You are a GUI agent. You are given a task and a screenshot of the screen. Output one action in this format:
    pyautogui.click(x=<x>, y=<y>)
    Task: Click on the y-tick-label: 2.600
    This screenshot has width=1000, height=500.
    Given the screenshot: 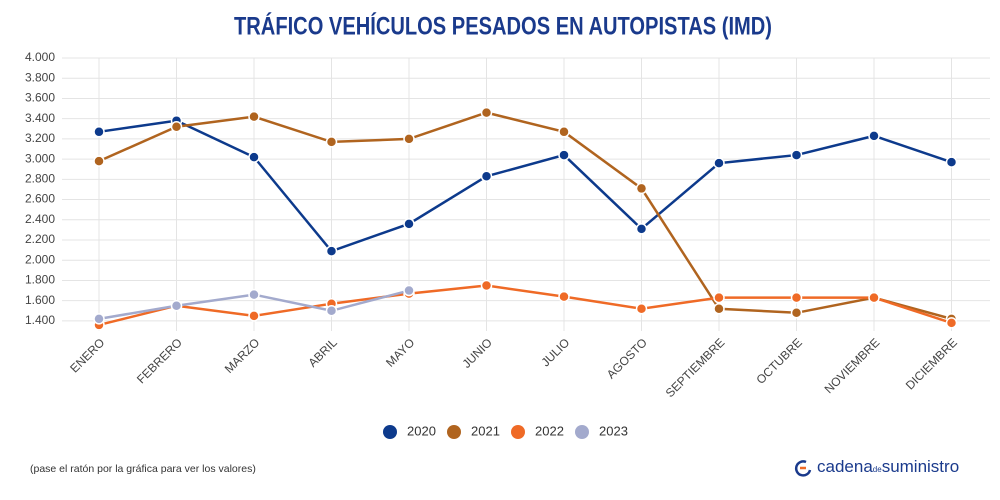 What is the action you would take?
    pyautogui.click(x=40, y=199)
    